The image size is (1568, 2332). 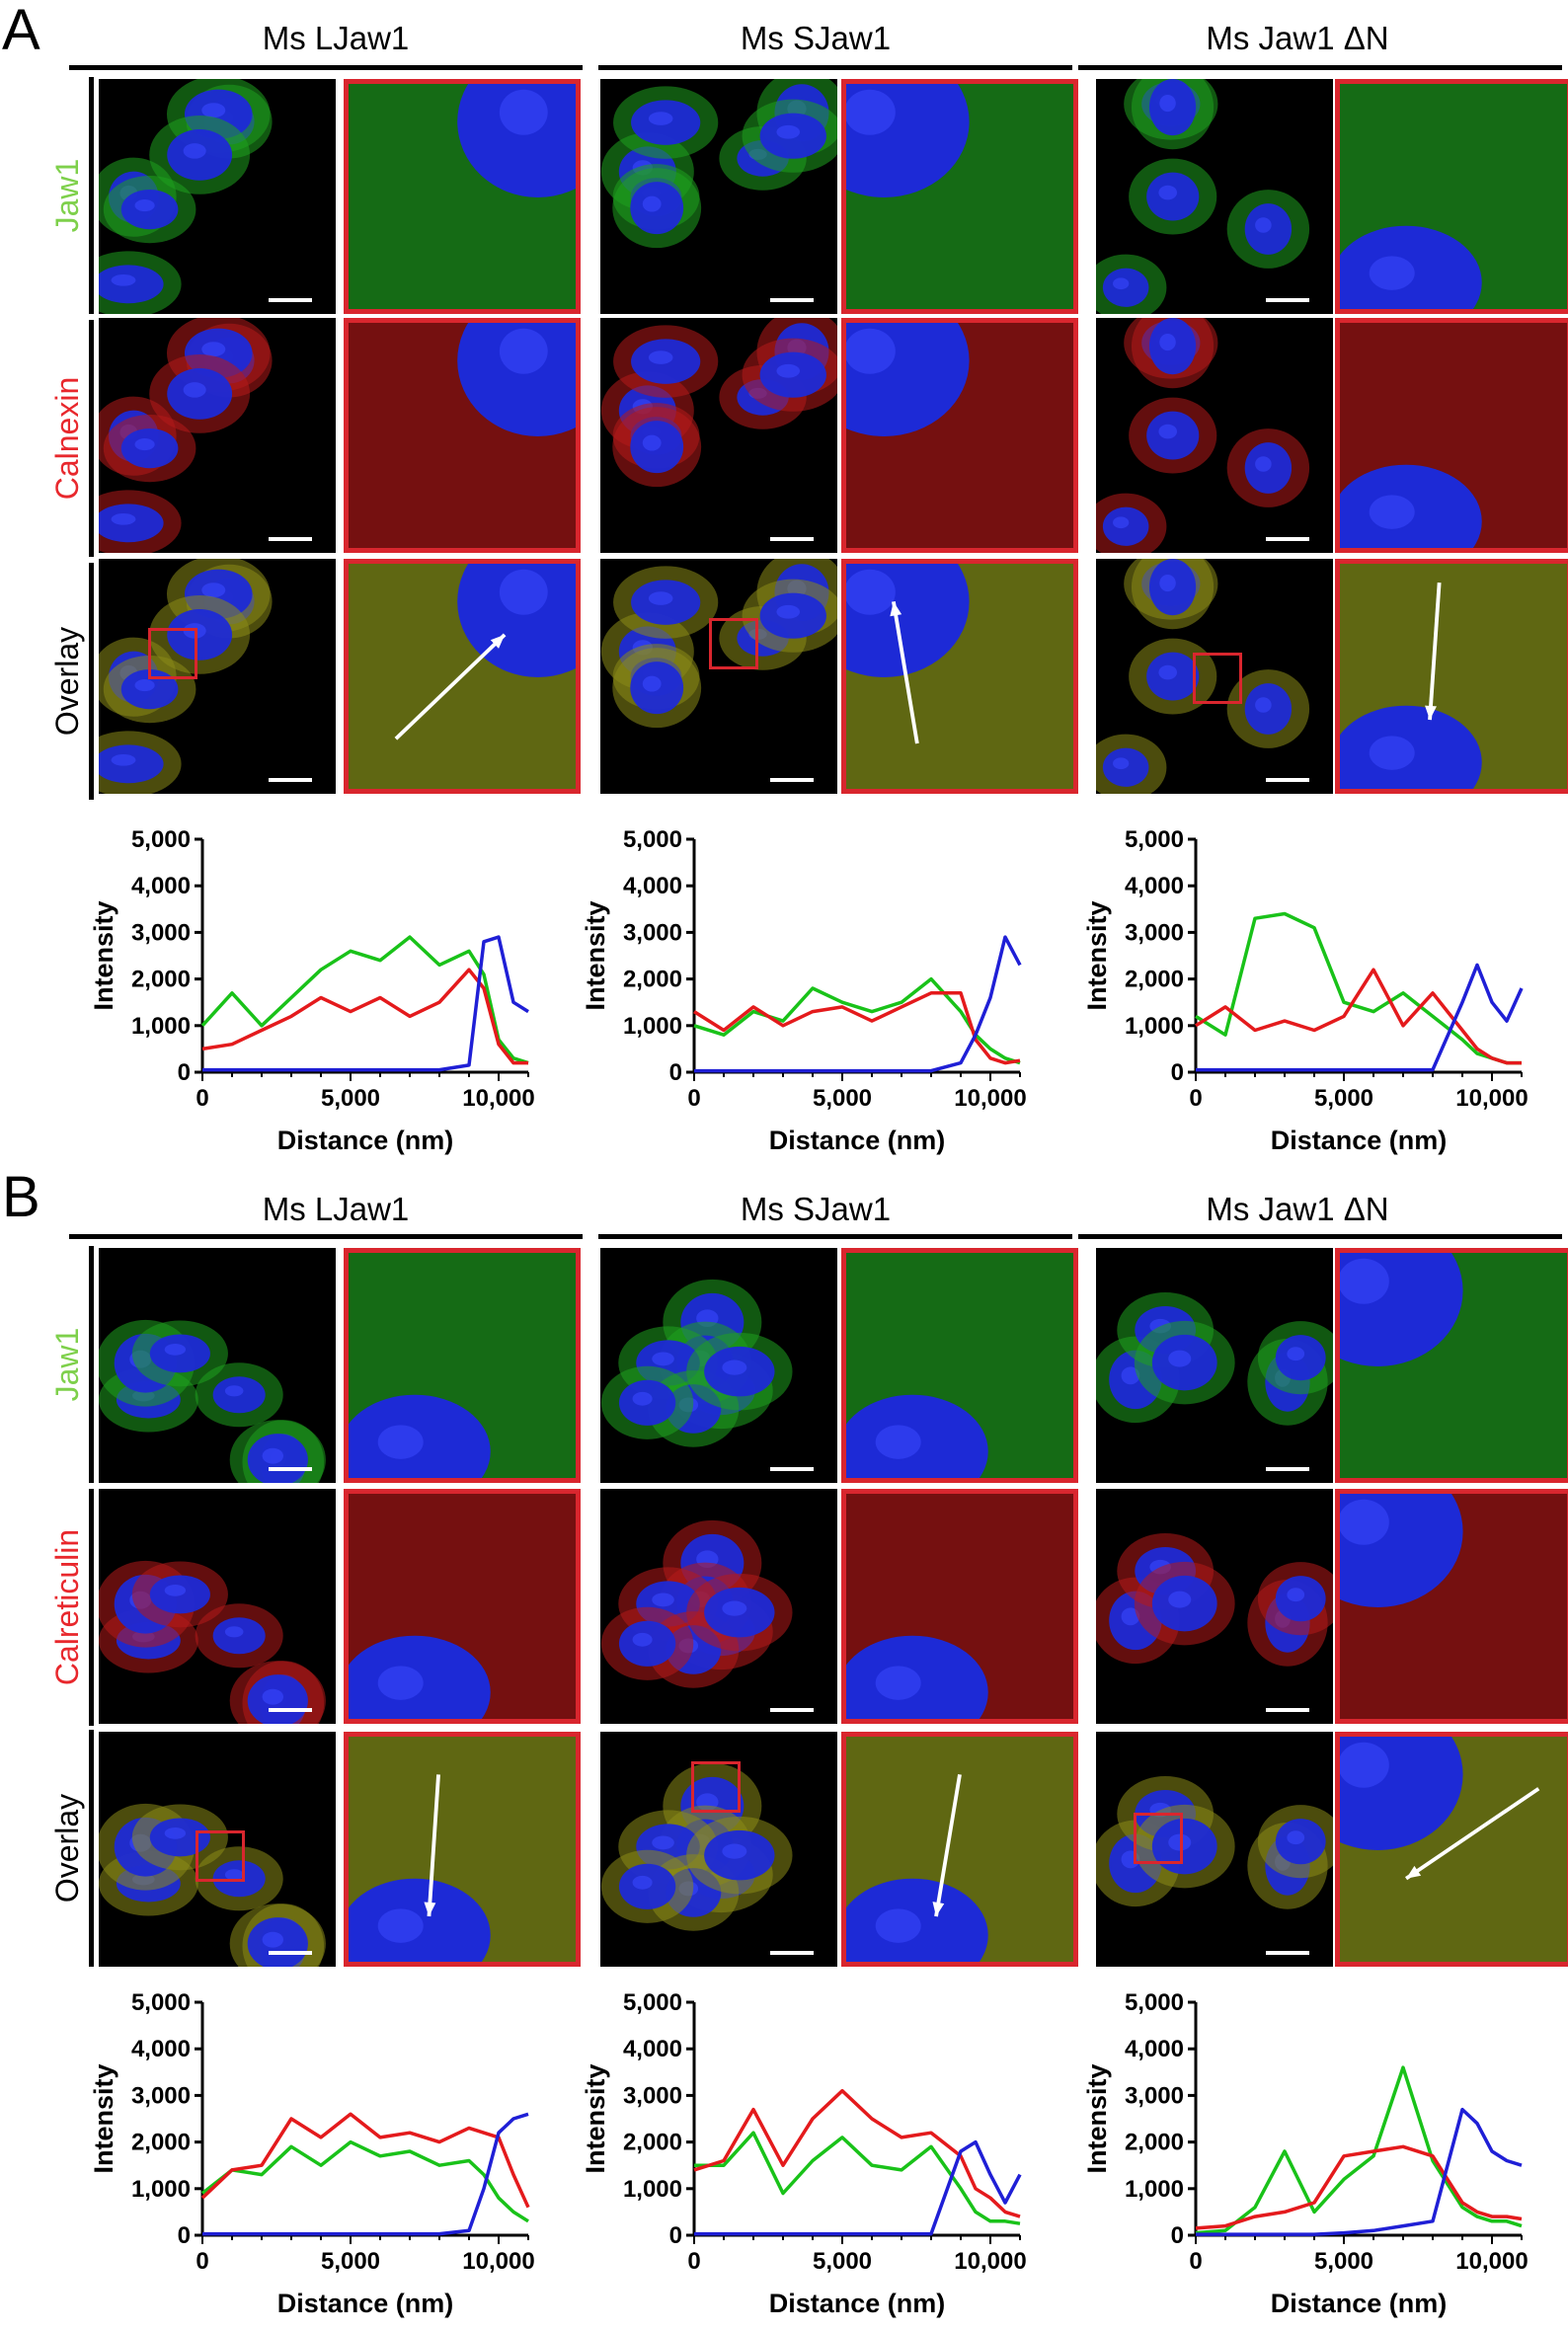 What do you see at coordinates (92, 1607) in the screenshot?
I see `row-bar-b-calreticulin` at bounding box center [92, 1607].